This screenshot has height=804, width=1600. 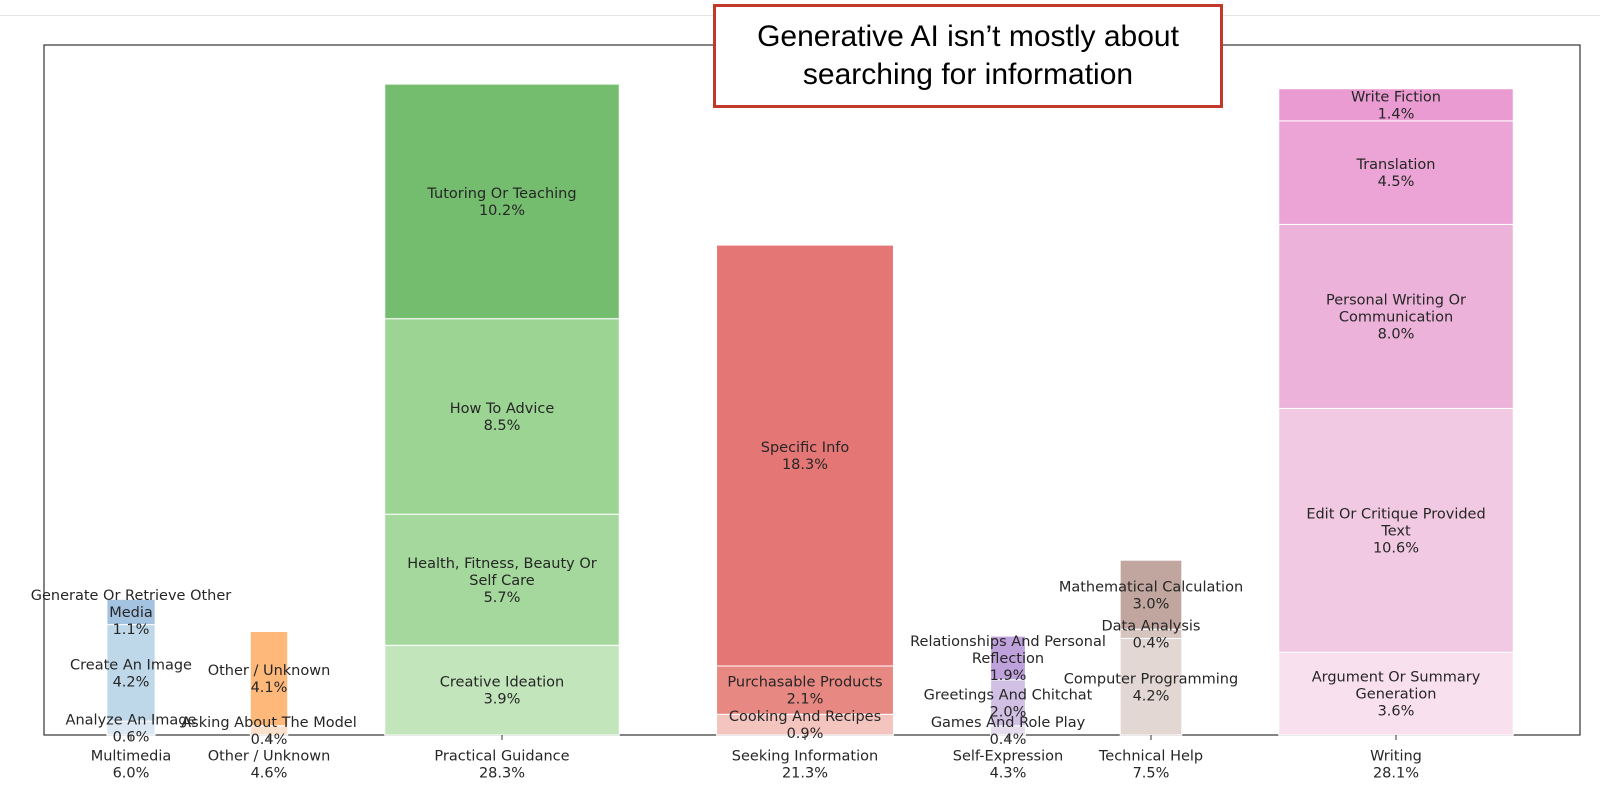 I want to click on bar-purchasable-products, so click(x=805, y=690).